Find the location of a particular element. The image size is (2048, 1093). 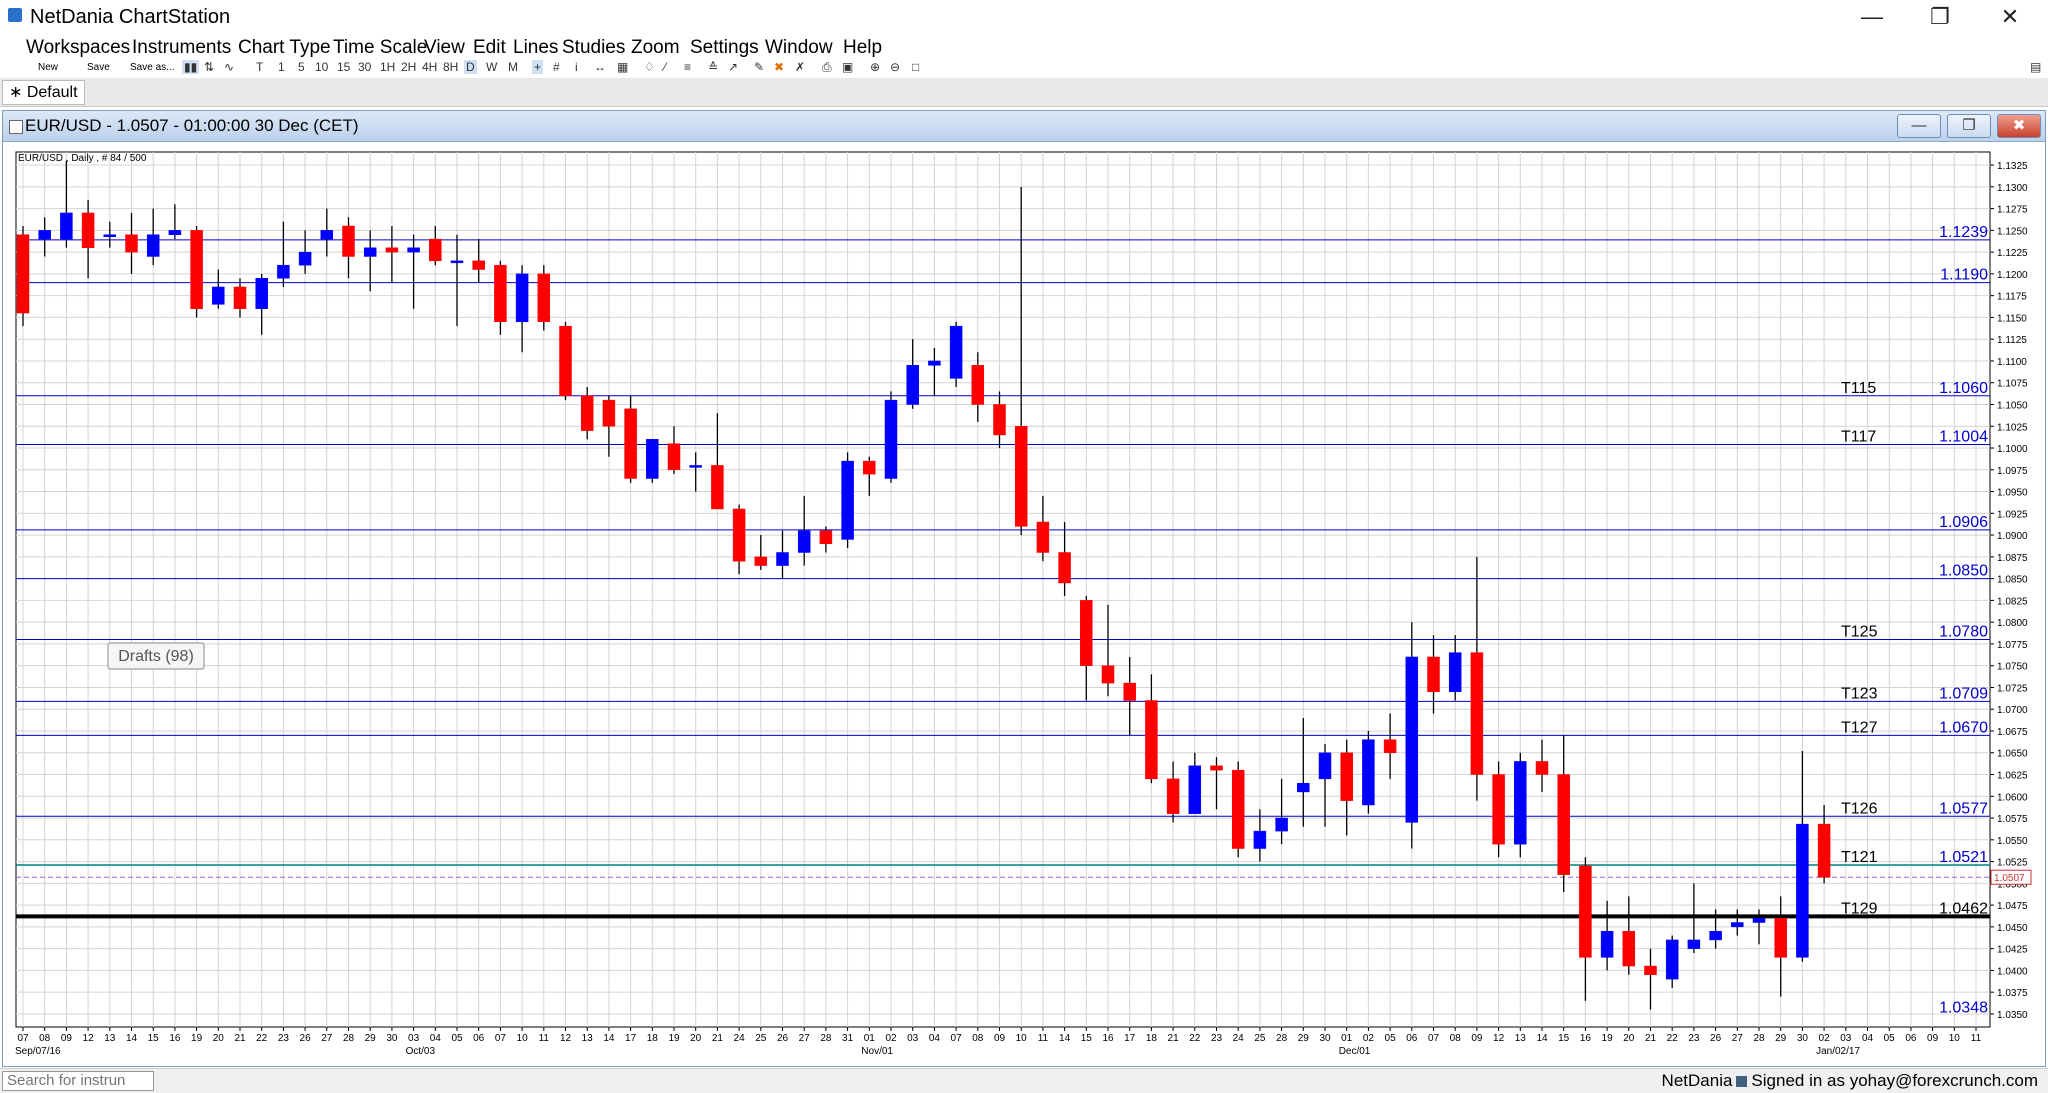

preview-icon: ▣ is located at coordinates (848, 67).